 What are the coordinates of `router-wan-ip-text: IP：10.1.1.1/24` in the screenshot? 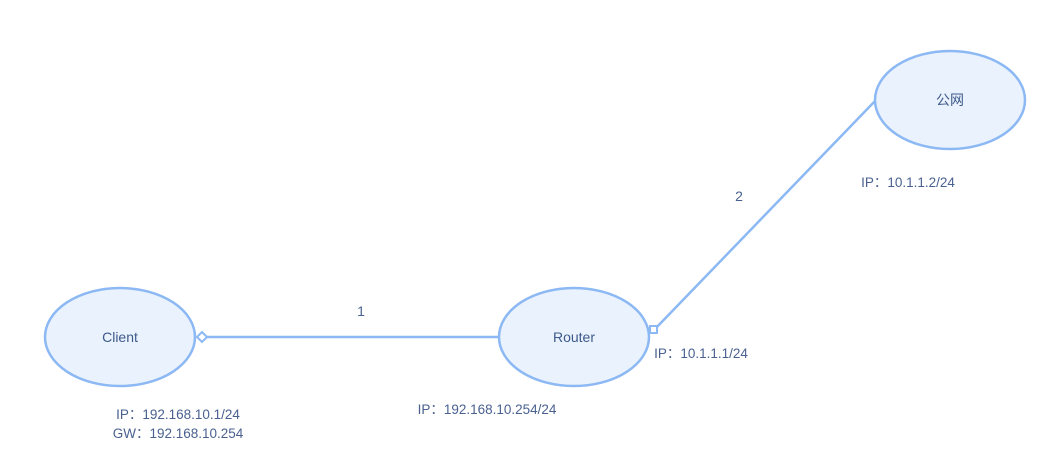 It's located at (701, 353).